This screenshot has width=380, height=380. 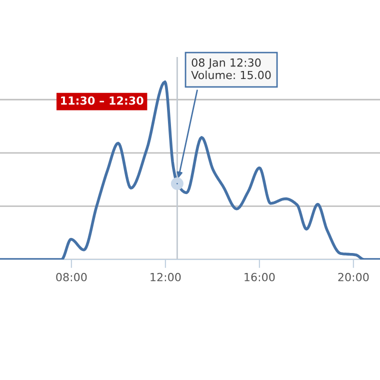 I want to click on annotation: 08 Jan 12:30 Volume: 15.00, so click(x=231, y=69).